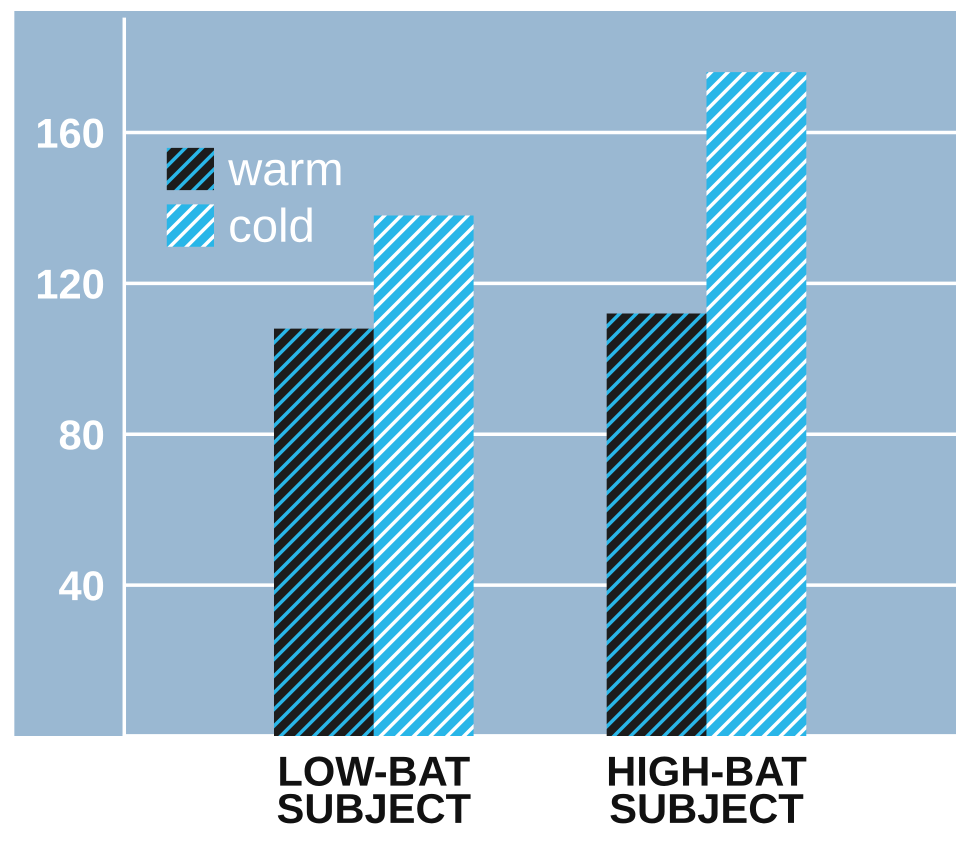  Describe the element at coordinates (374, 790) in the screenshot. I see `x-tick-label: LOW-BAT SUBJECT` at that location.